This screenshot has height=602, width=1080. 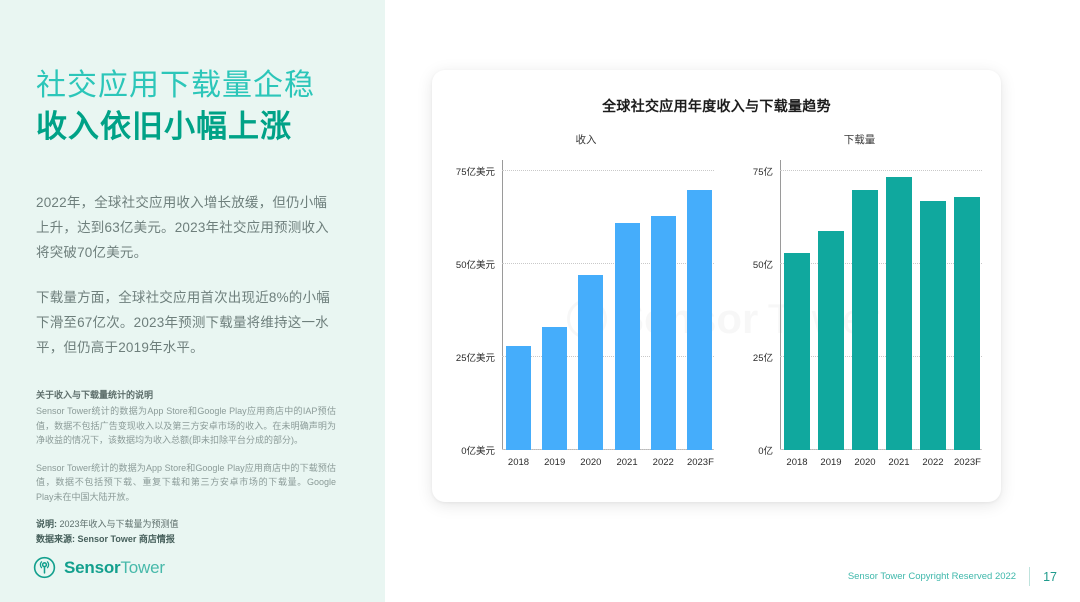 I want to click on revenue-gridline: 75亿美元, so click(x=585, y=172).